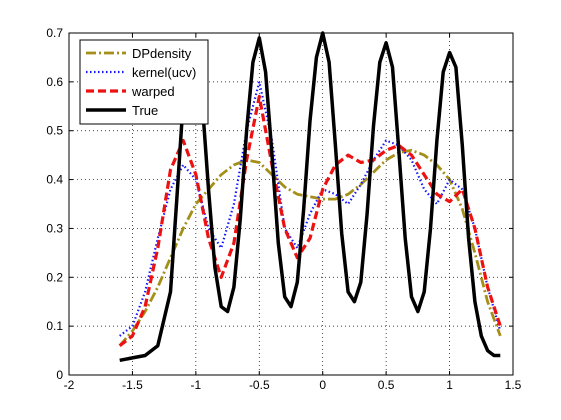 This screenshot has height=420, width=561. What do you see at coordinates (54, 326) in the screenshot?
I see `y-tick-label: 0.1` at bounding box center [54, 326].